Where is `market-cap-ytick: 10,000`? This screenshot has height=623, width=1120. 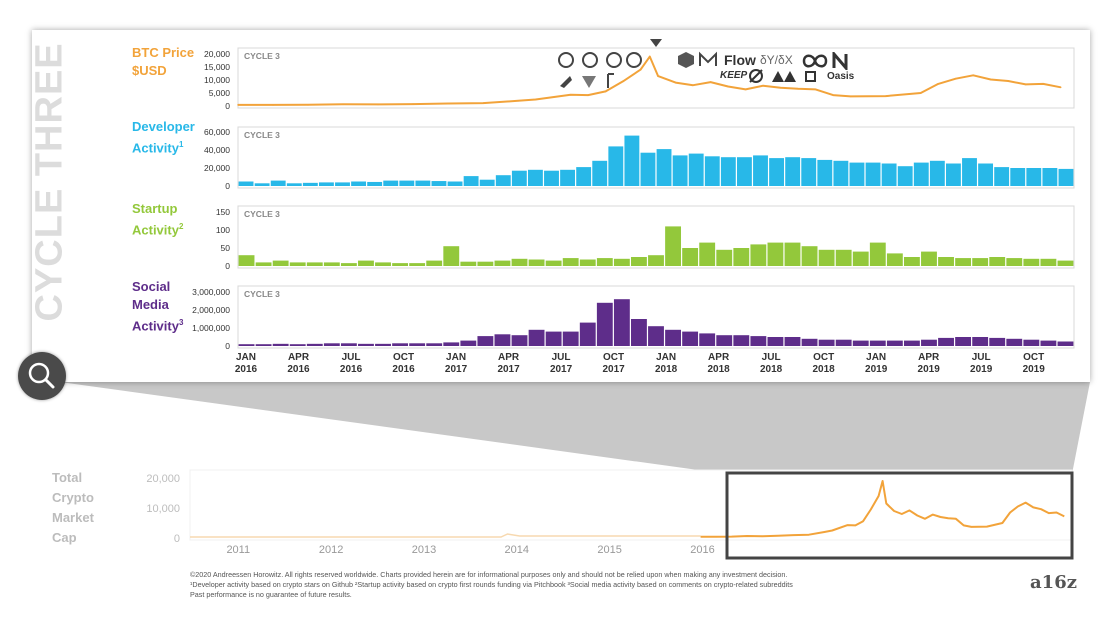 market-cap-ytick: 10,000 is located at coordinates (163, 509).